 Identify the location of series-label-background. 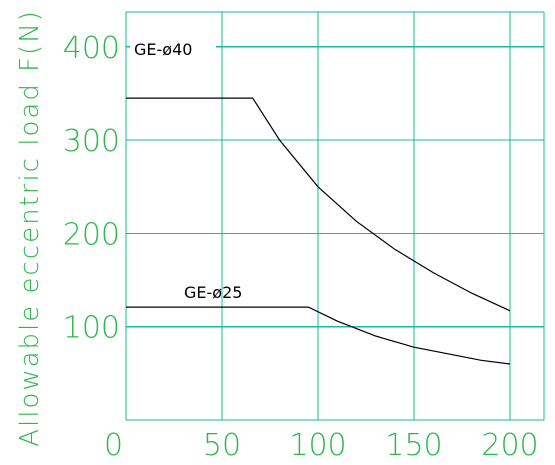
(173, 50).